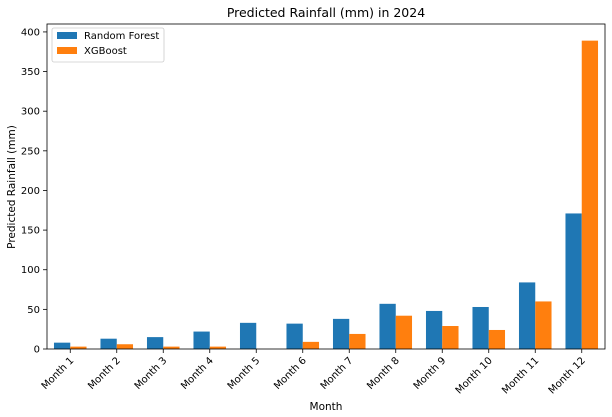  I want to click on x-tick-label: Month 4, so click(197, 373).